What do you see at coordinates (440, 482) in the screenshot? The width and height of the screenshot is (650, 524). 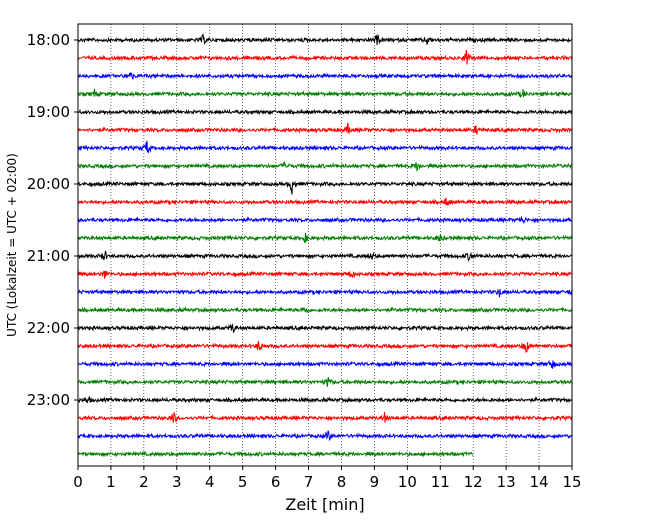 I see `x-tick-label: 11` at bounding box center [440, 482].